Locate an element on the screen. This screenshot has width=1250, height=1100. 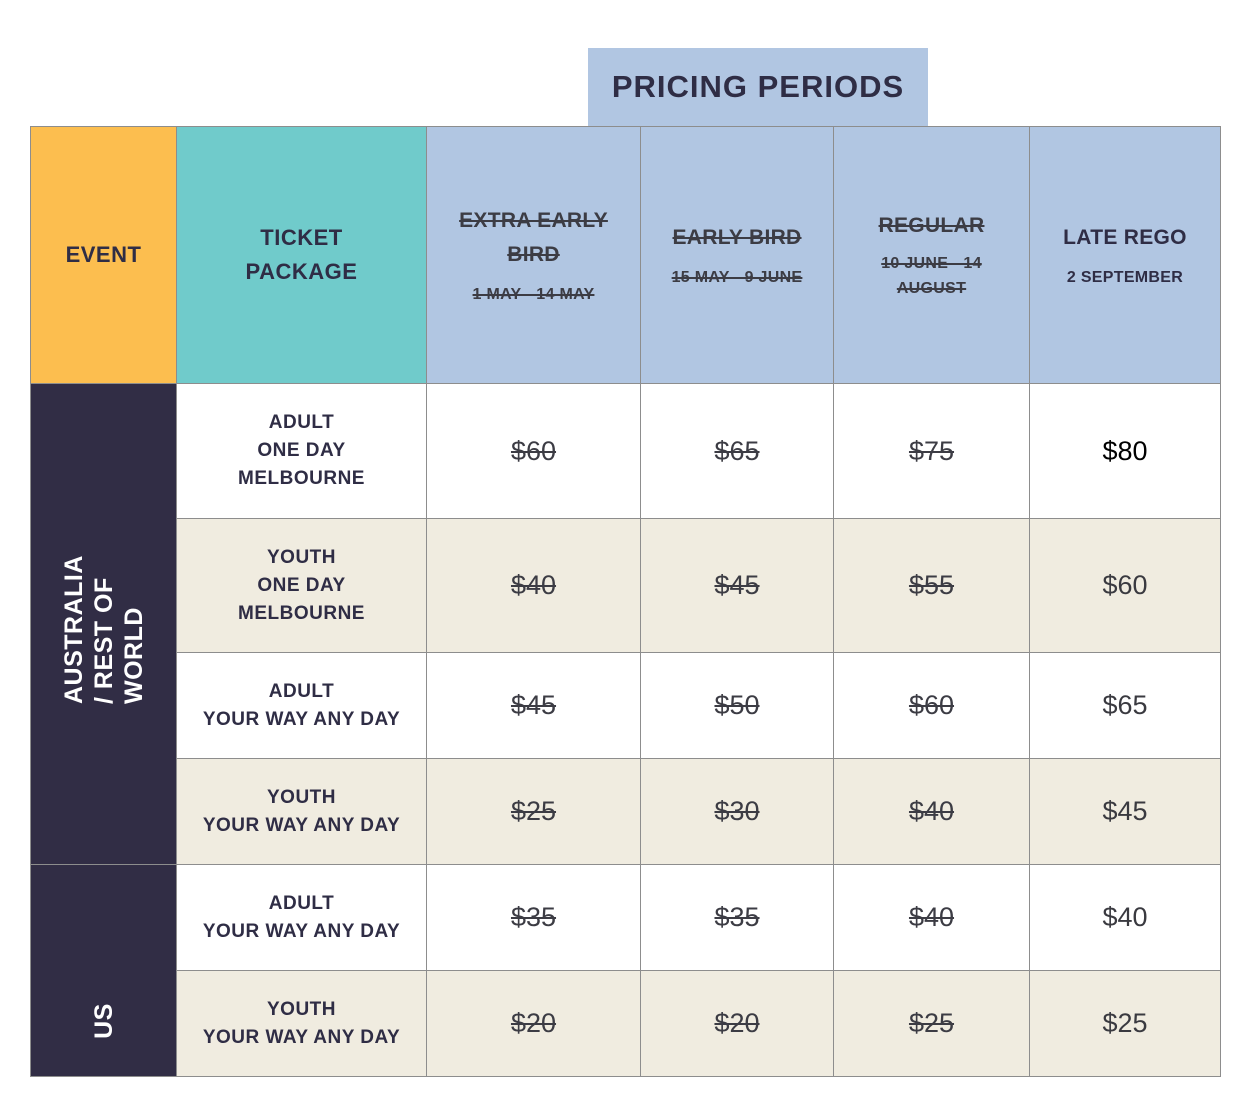
price-early-bird: $45 is located at coordinates (737, 585).